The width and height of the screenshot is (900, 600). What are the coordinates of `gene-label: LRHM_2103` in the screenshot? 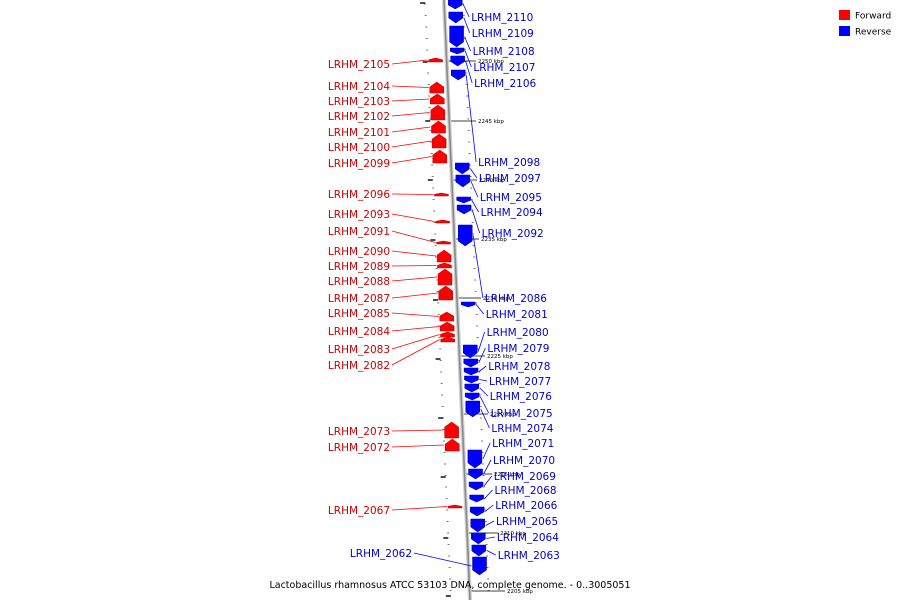 It's located at (359, 102).